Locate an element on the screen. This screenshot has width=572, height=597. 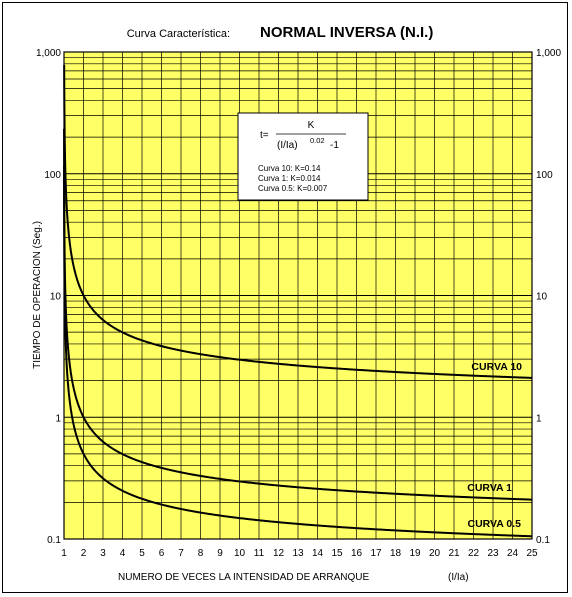
x-tick-label: 13 is located at coordinates (298, 553).